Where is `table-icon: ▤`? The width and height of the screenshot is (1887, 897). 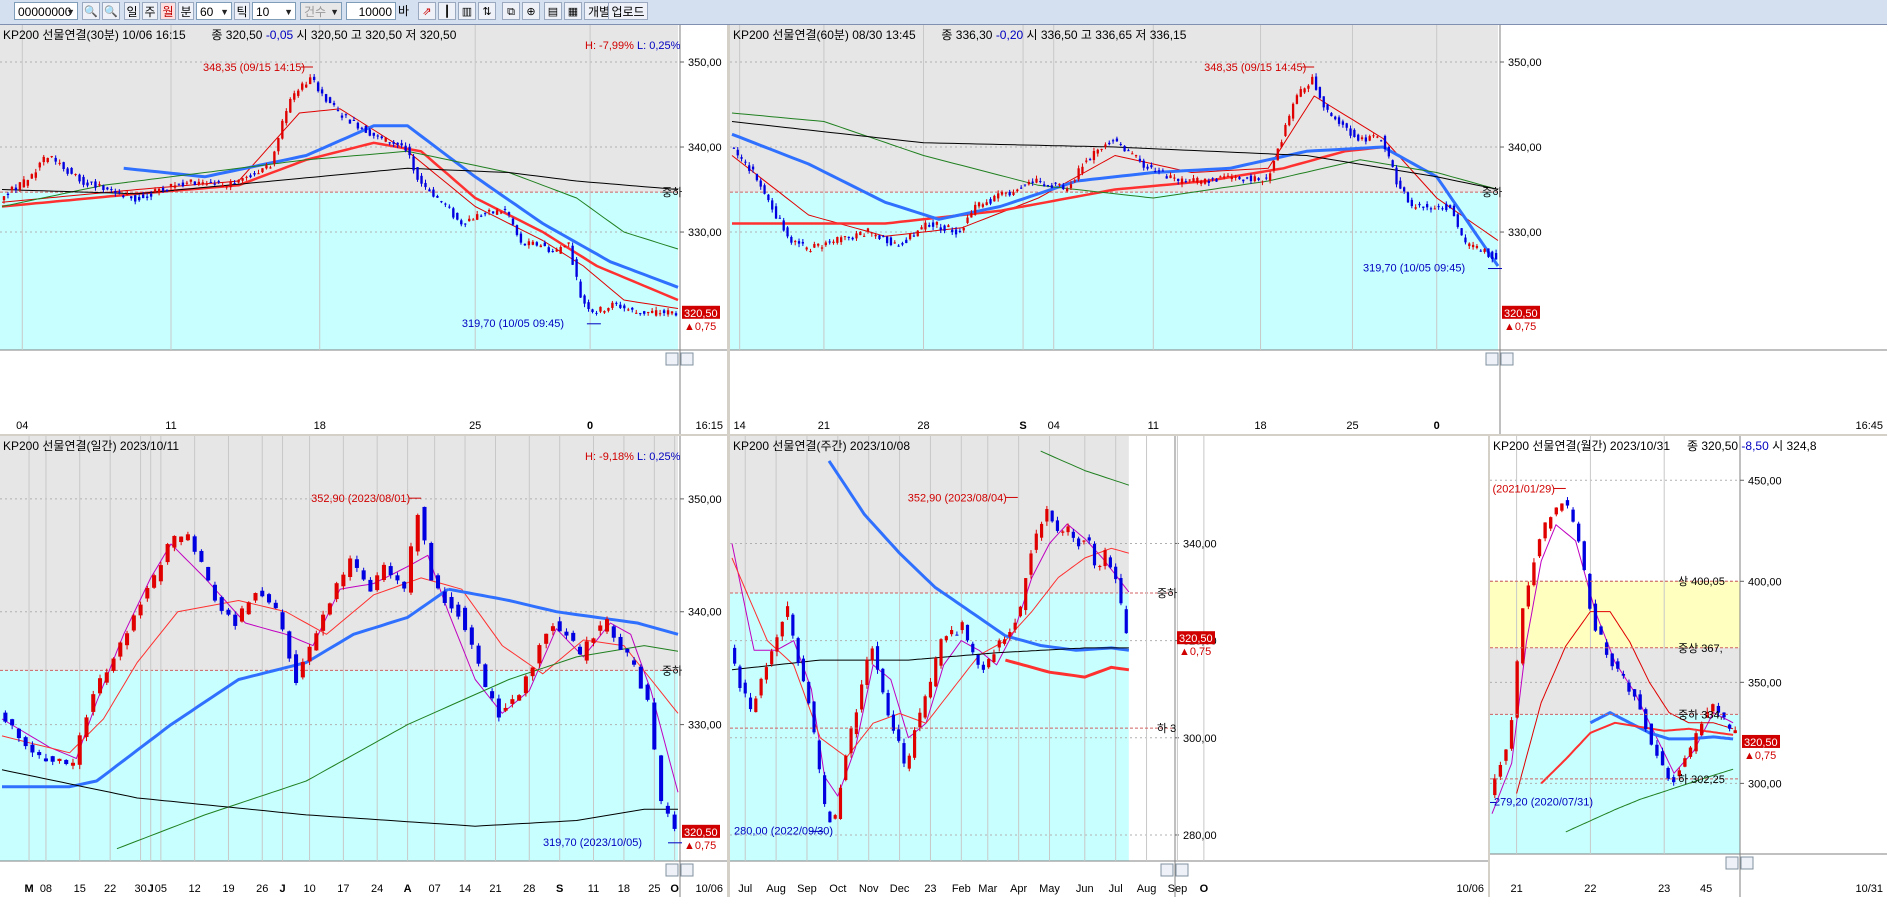
table-icon: ▤ is located at coordinates (553, 11).